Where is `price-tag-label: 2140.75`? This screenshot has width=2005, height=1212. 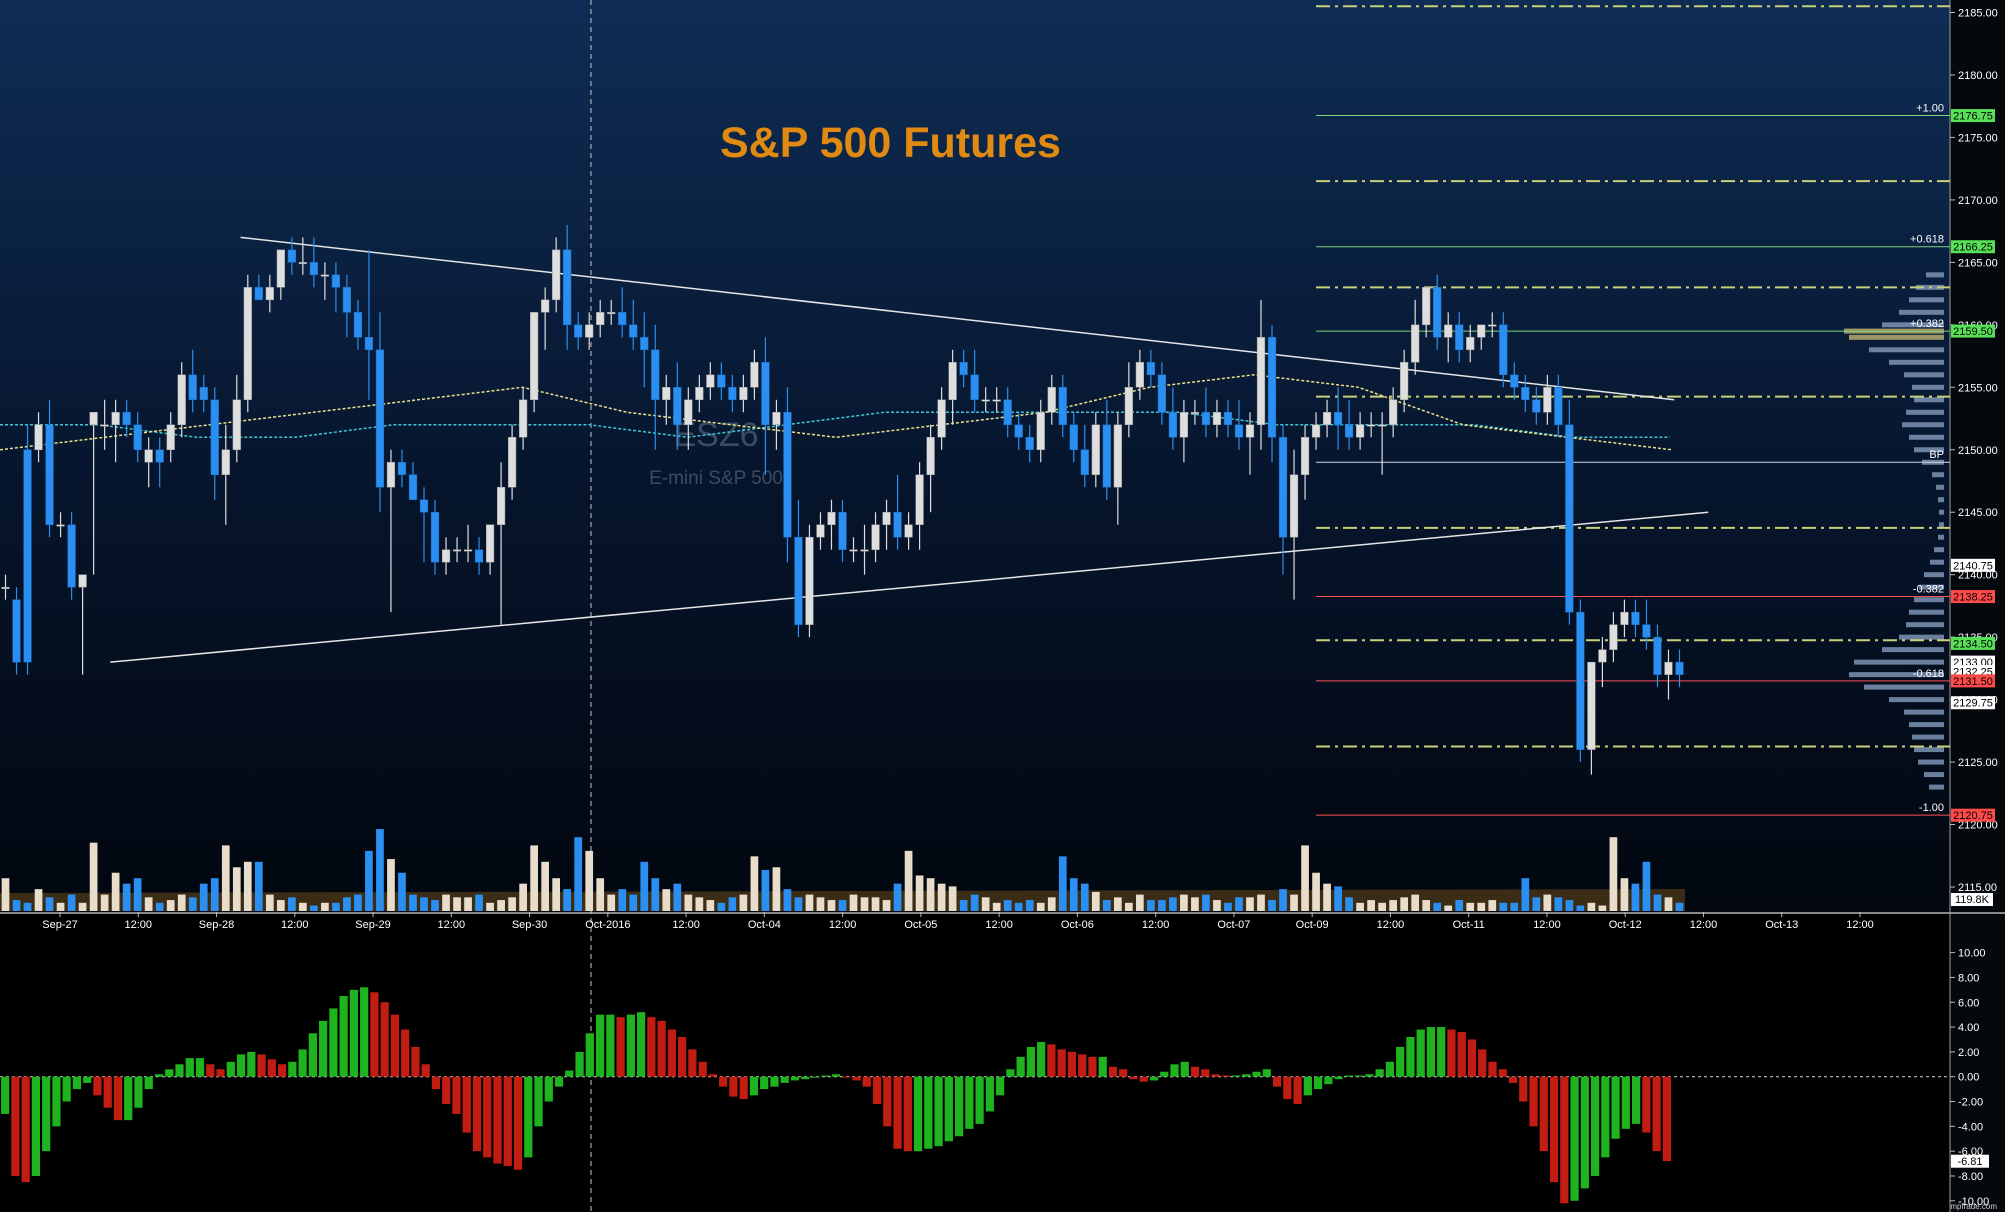 price-tag-label: 2140.75 is located at coordinates (1973, 566).